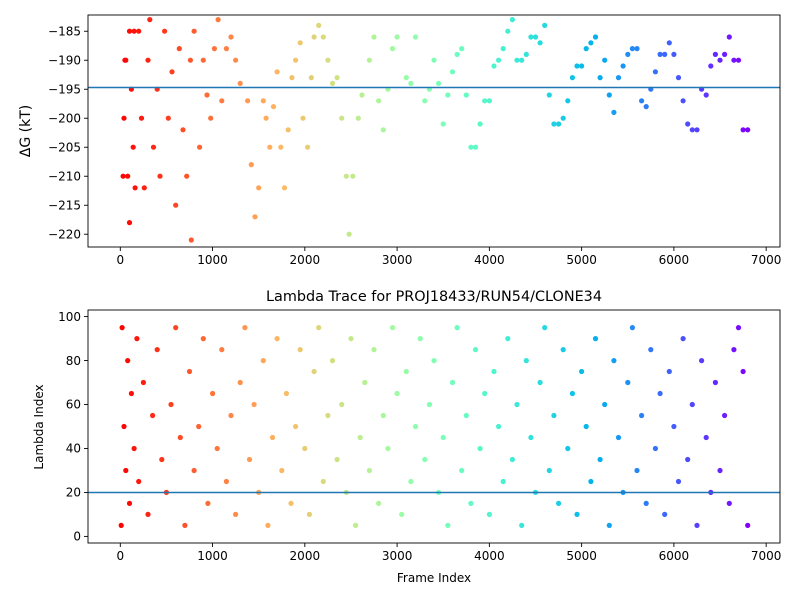 This screenshot has width=800, height=600. I want to click on lambda-y-tick-label: 20, so click(73, 493).